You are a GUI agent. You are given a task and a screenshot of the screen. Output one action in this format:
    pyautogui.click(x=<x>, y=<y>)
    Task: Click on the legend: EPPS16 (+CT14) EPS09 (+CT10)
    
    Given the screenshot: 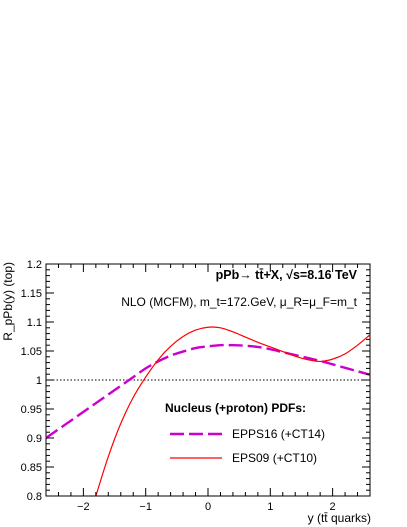 What is the action you would take?
    pyautogui.click(x=247, y=446)
    